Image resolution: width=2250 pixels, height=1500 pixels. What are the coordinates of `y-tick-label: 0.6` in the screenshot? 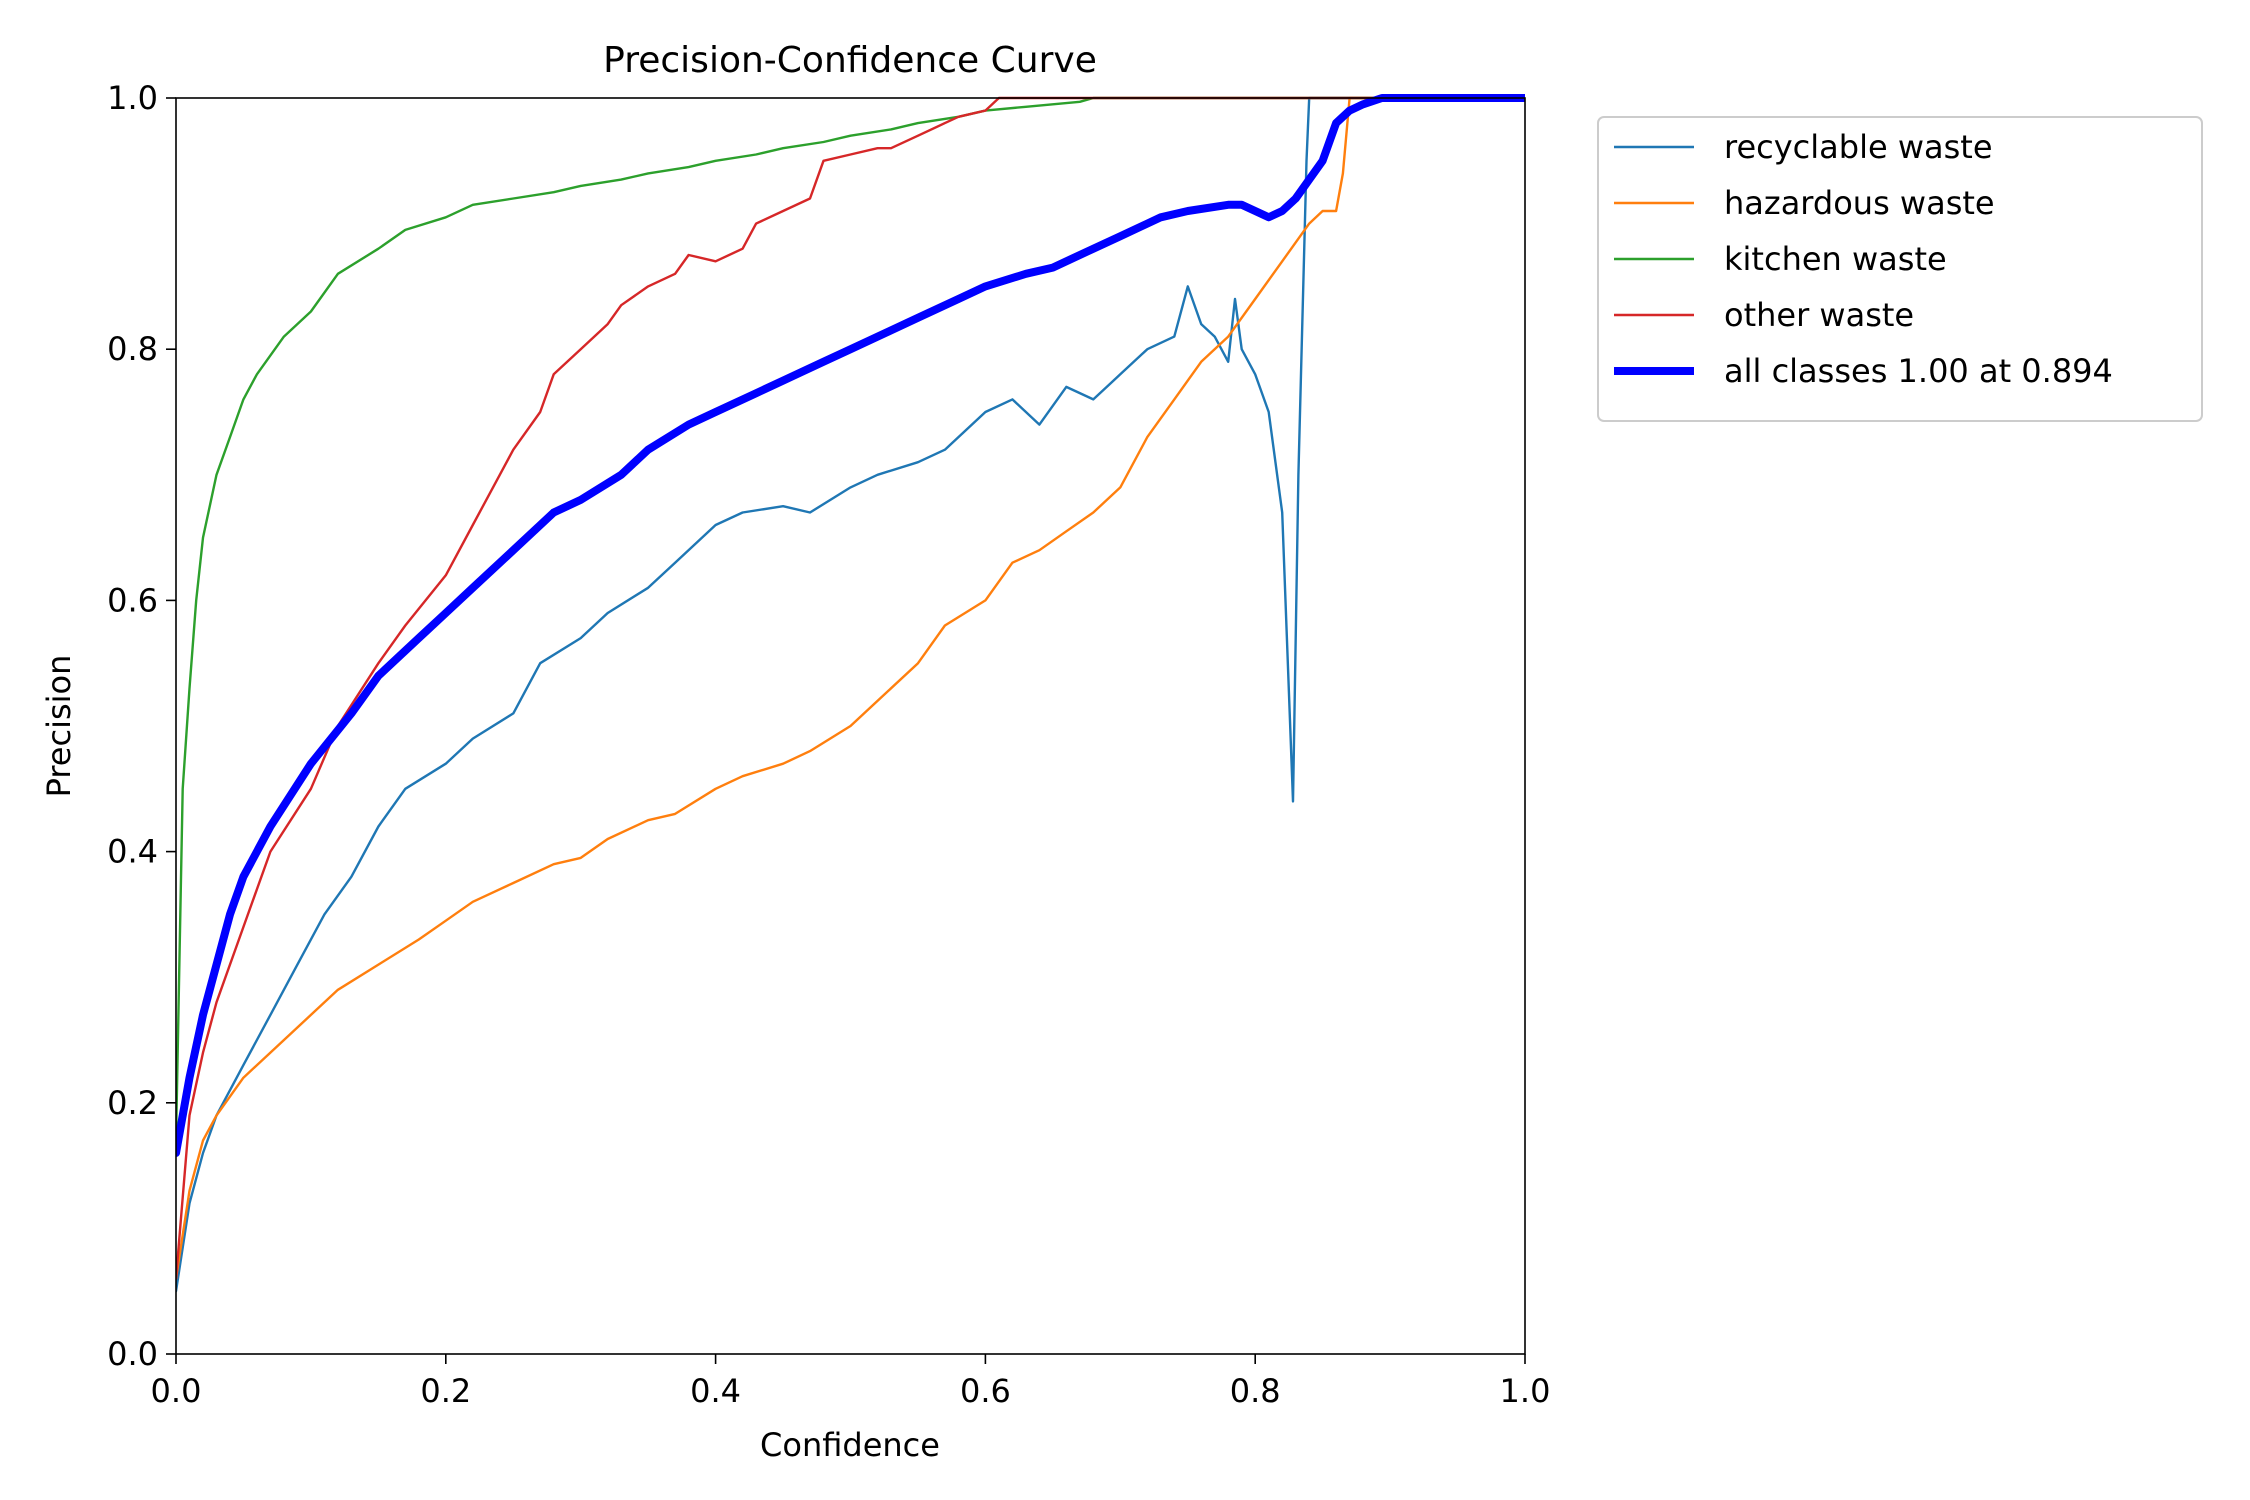 It's located at (132, 600).